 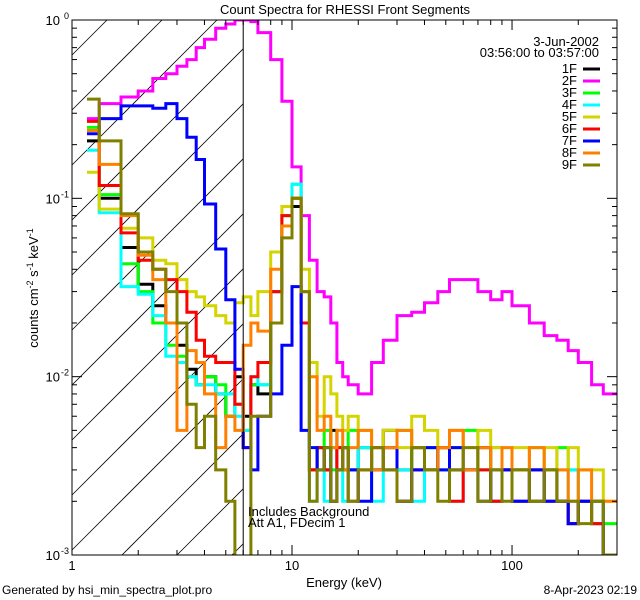 What do you see at coordinates (566, 41) in the screenshot?
I see `legend-date: 3-Jun-2002` at bounding box center [566, 41].